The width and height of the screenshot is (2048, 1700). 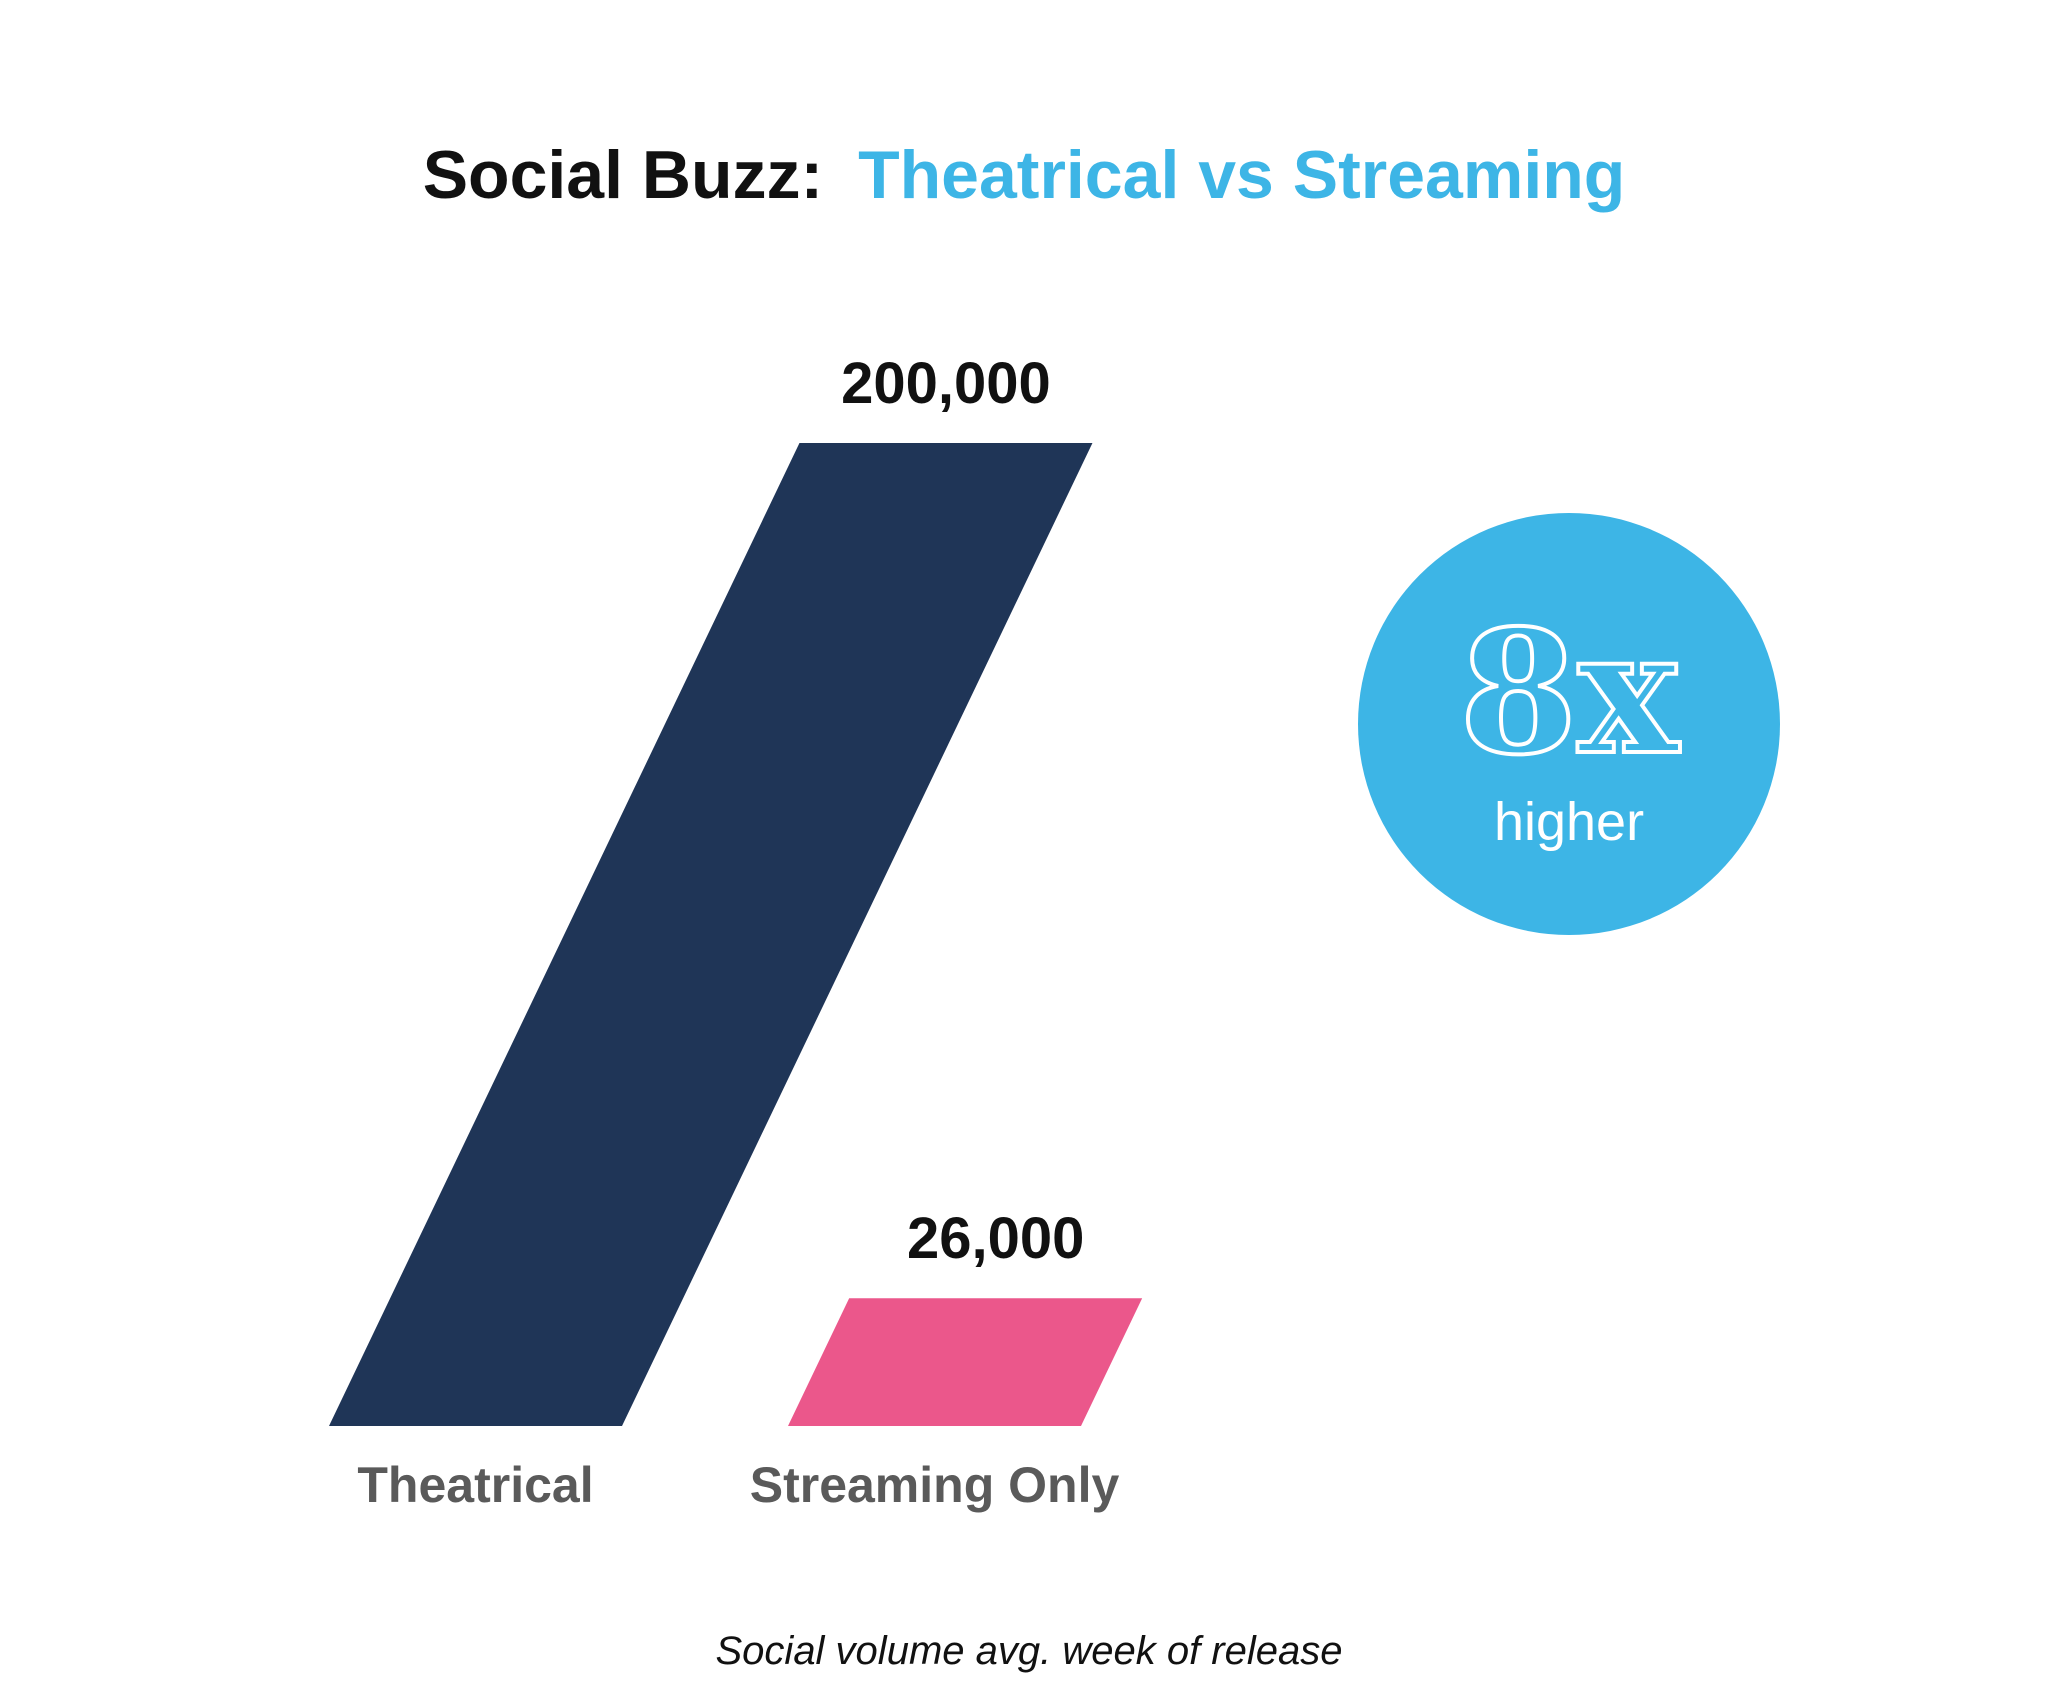 I want to click on bar-streaming-only, so click(x=965, y=1362).